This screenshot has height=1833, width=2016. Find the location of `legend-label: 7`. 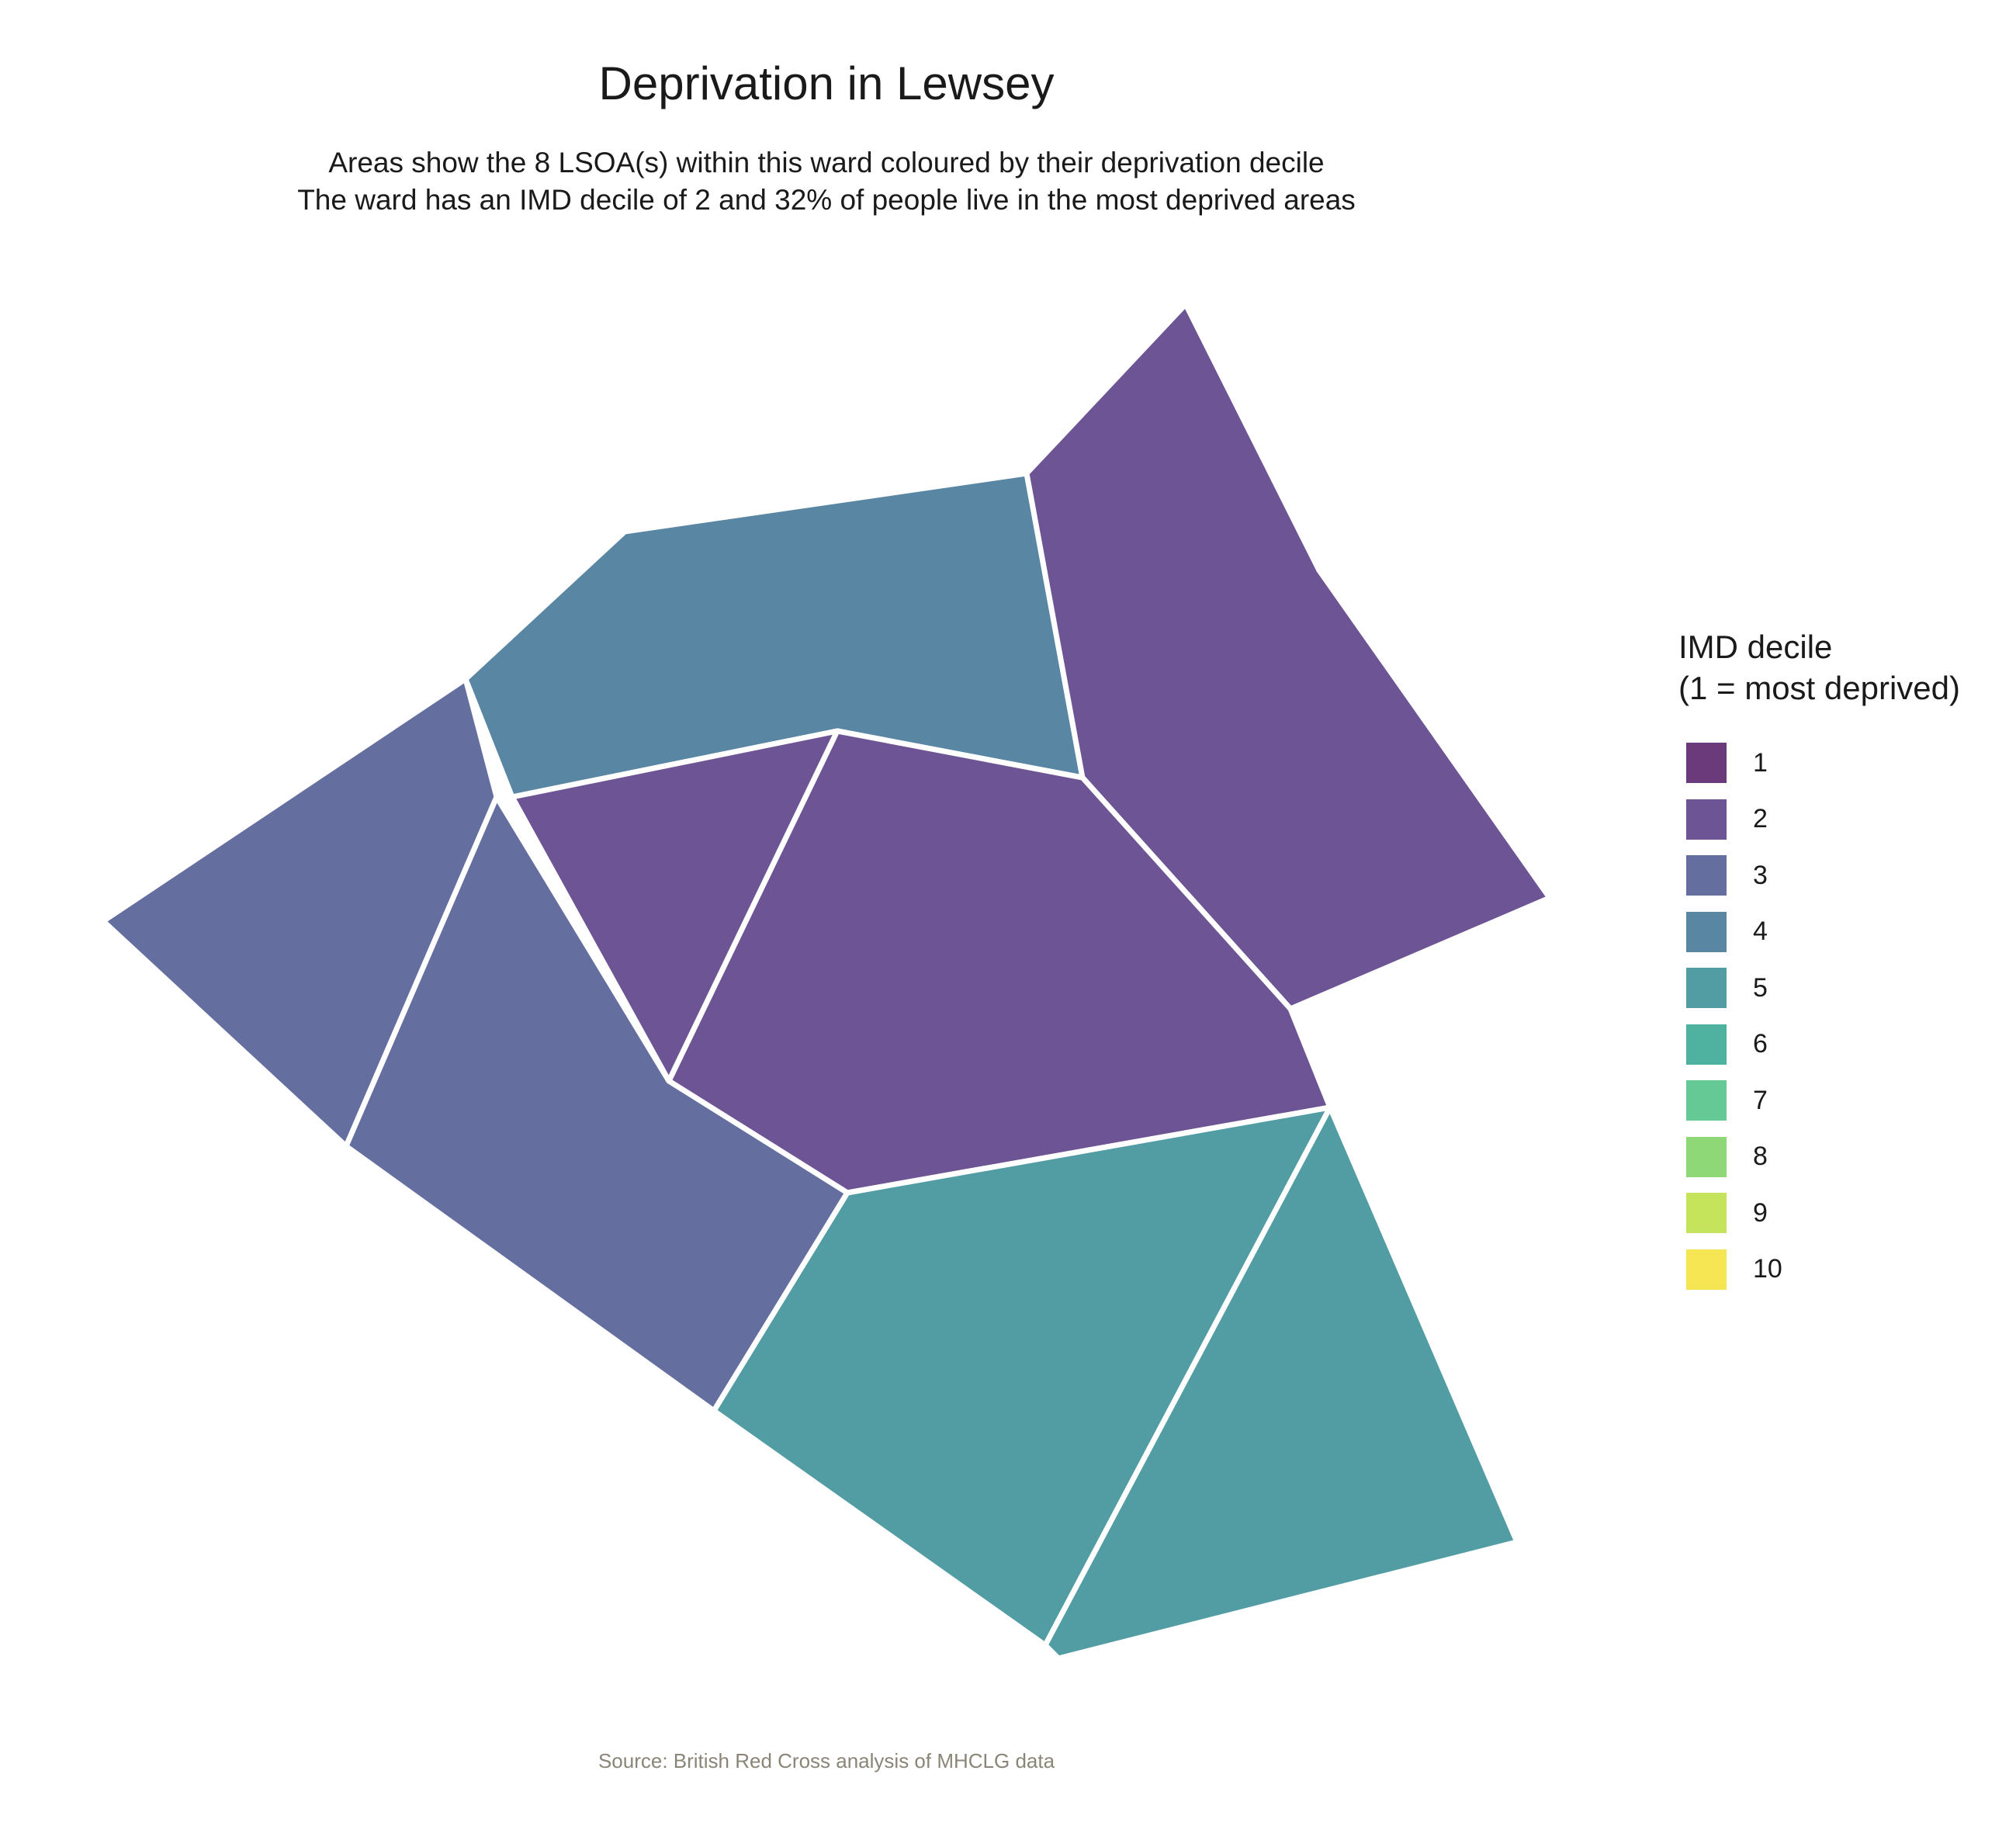

legend-label: 7 is located at coordinates (1761, 1100).